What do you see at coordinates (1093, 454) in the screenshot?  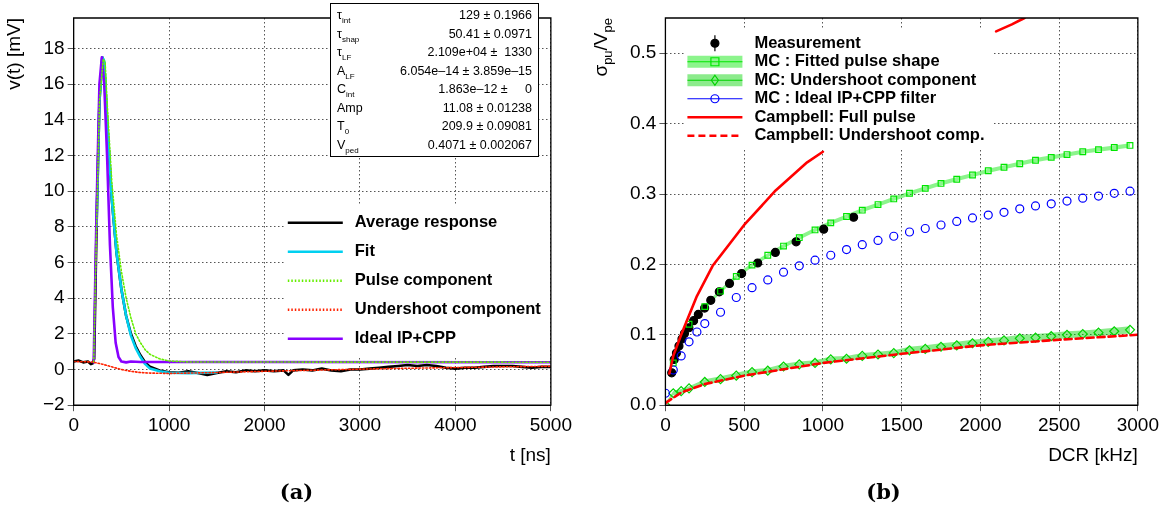 I see `x-axis-title: DCR [kHz]` at bounding box center [1093, 454].